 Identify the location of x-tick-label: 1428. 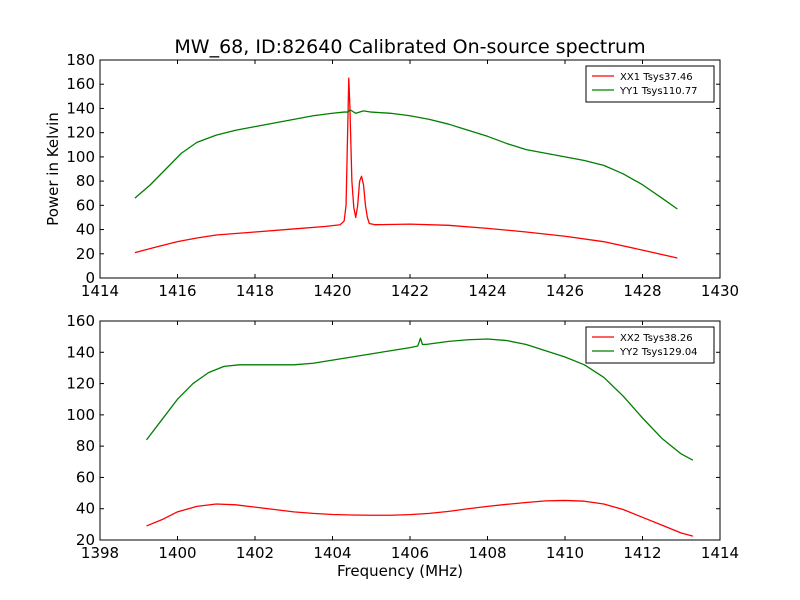
(642, 291).